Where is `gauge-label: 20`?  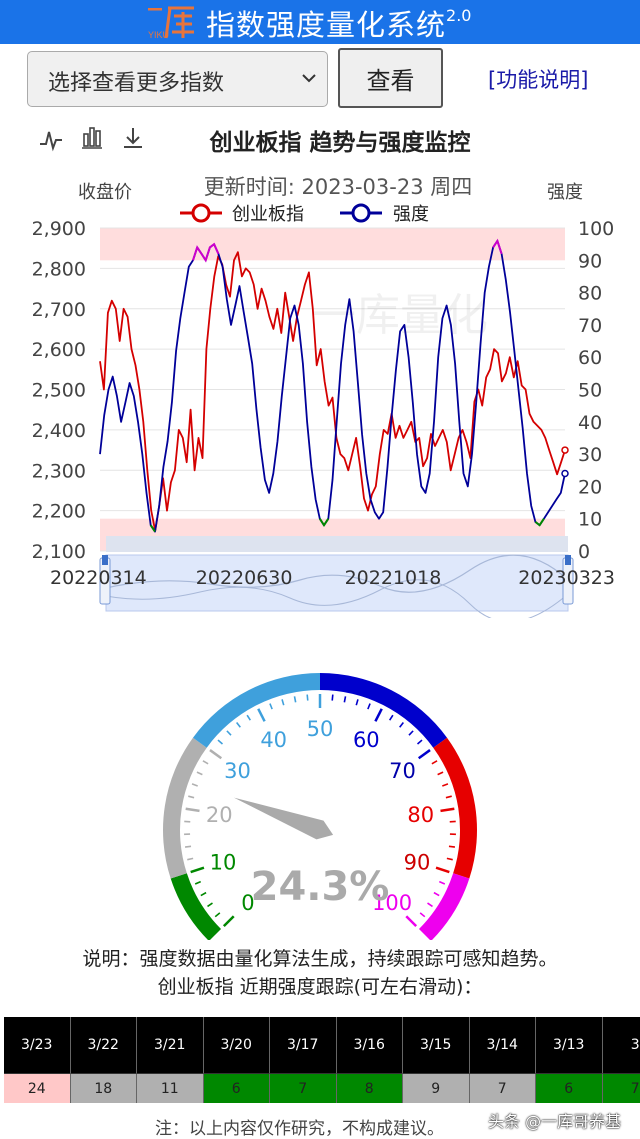
gauge-label: 20 is located at coordinates (219, 815).